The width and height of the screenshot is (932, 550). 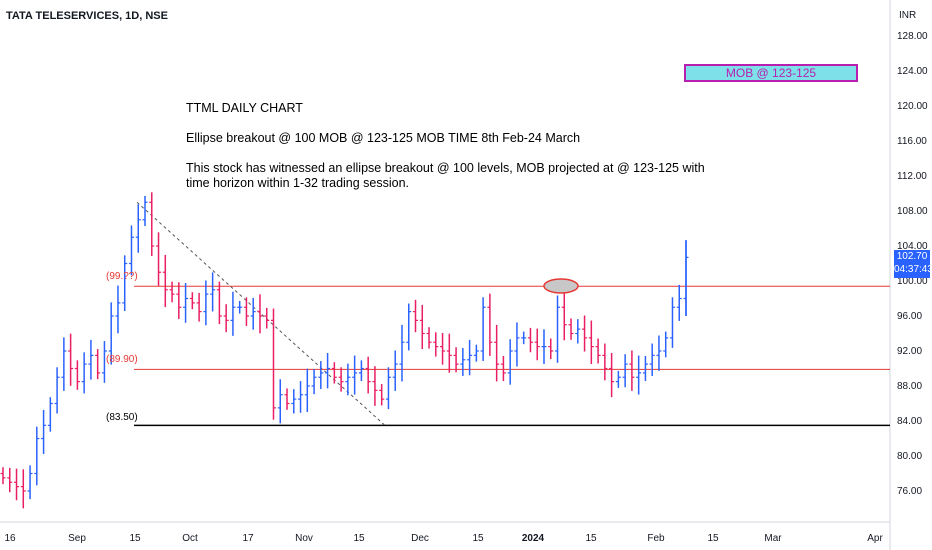 I want to click on x-tick-label: 17, so click(x=248, y=538).